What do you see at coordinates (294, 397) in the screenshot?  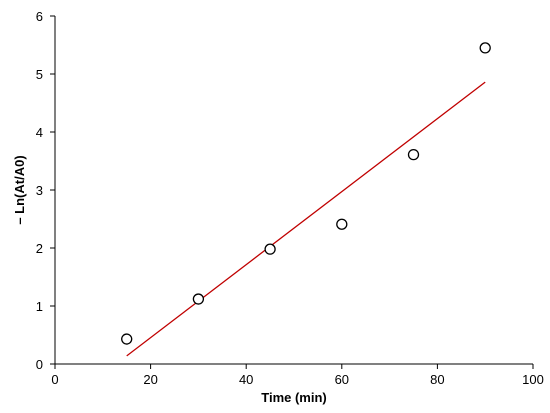 I see `x-axis-title: Time (min)` at bounding box center [294, 397].